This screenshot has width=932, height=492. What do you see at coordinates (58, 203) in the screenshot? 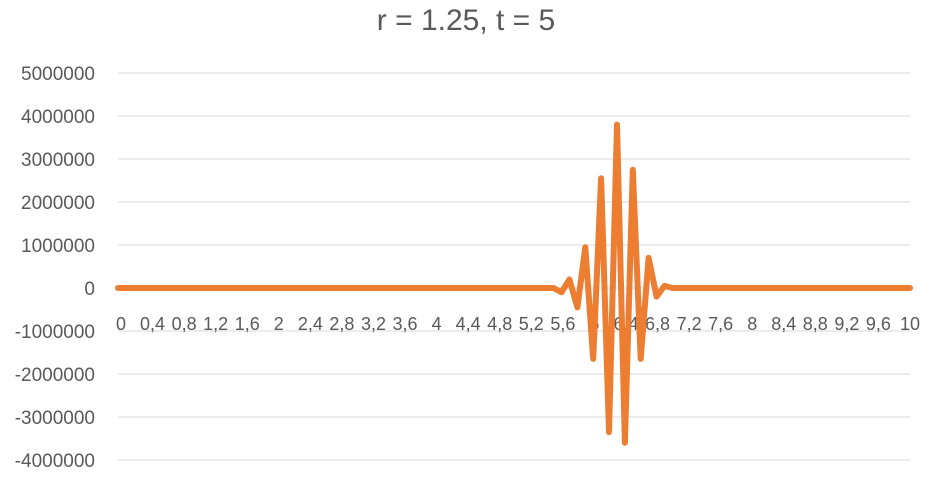
I see `y-tick-label: 2000000` at bounding box center [58, 203].